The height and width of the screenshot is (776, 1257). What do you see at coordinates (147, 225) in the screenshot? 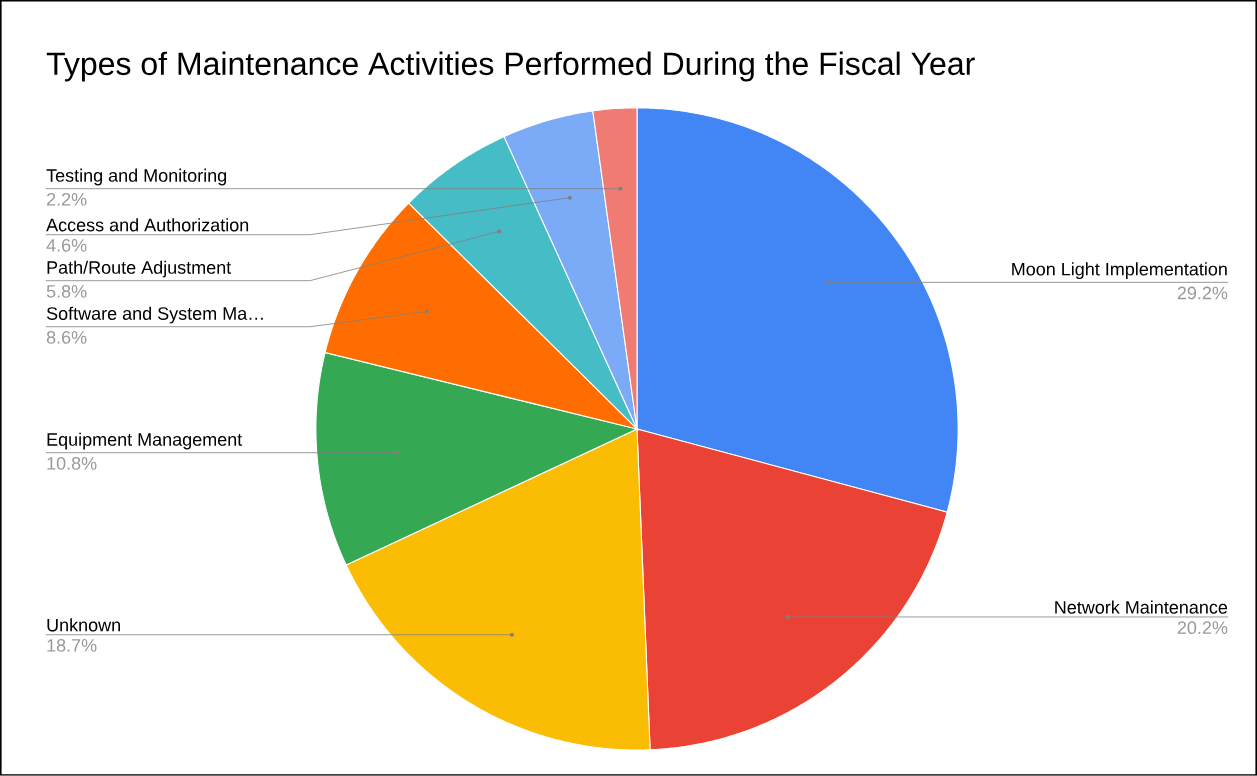
I see `slice-label: Access and Authorization` at bounding box center [147, 225].